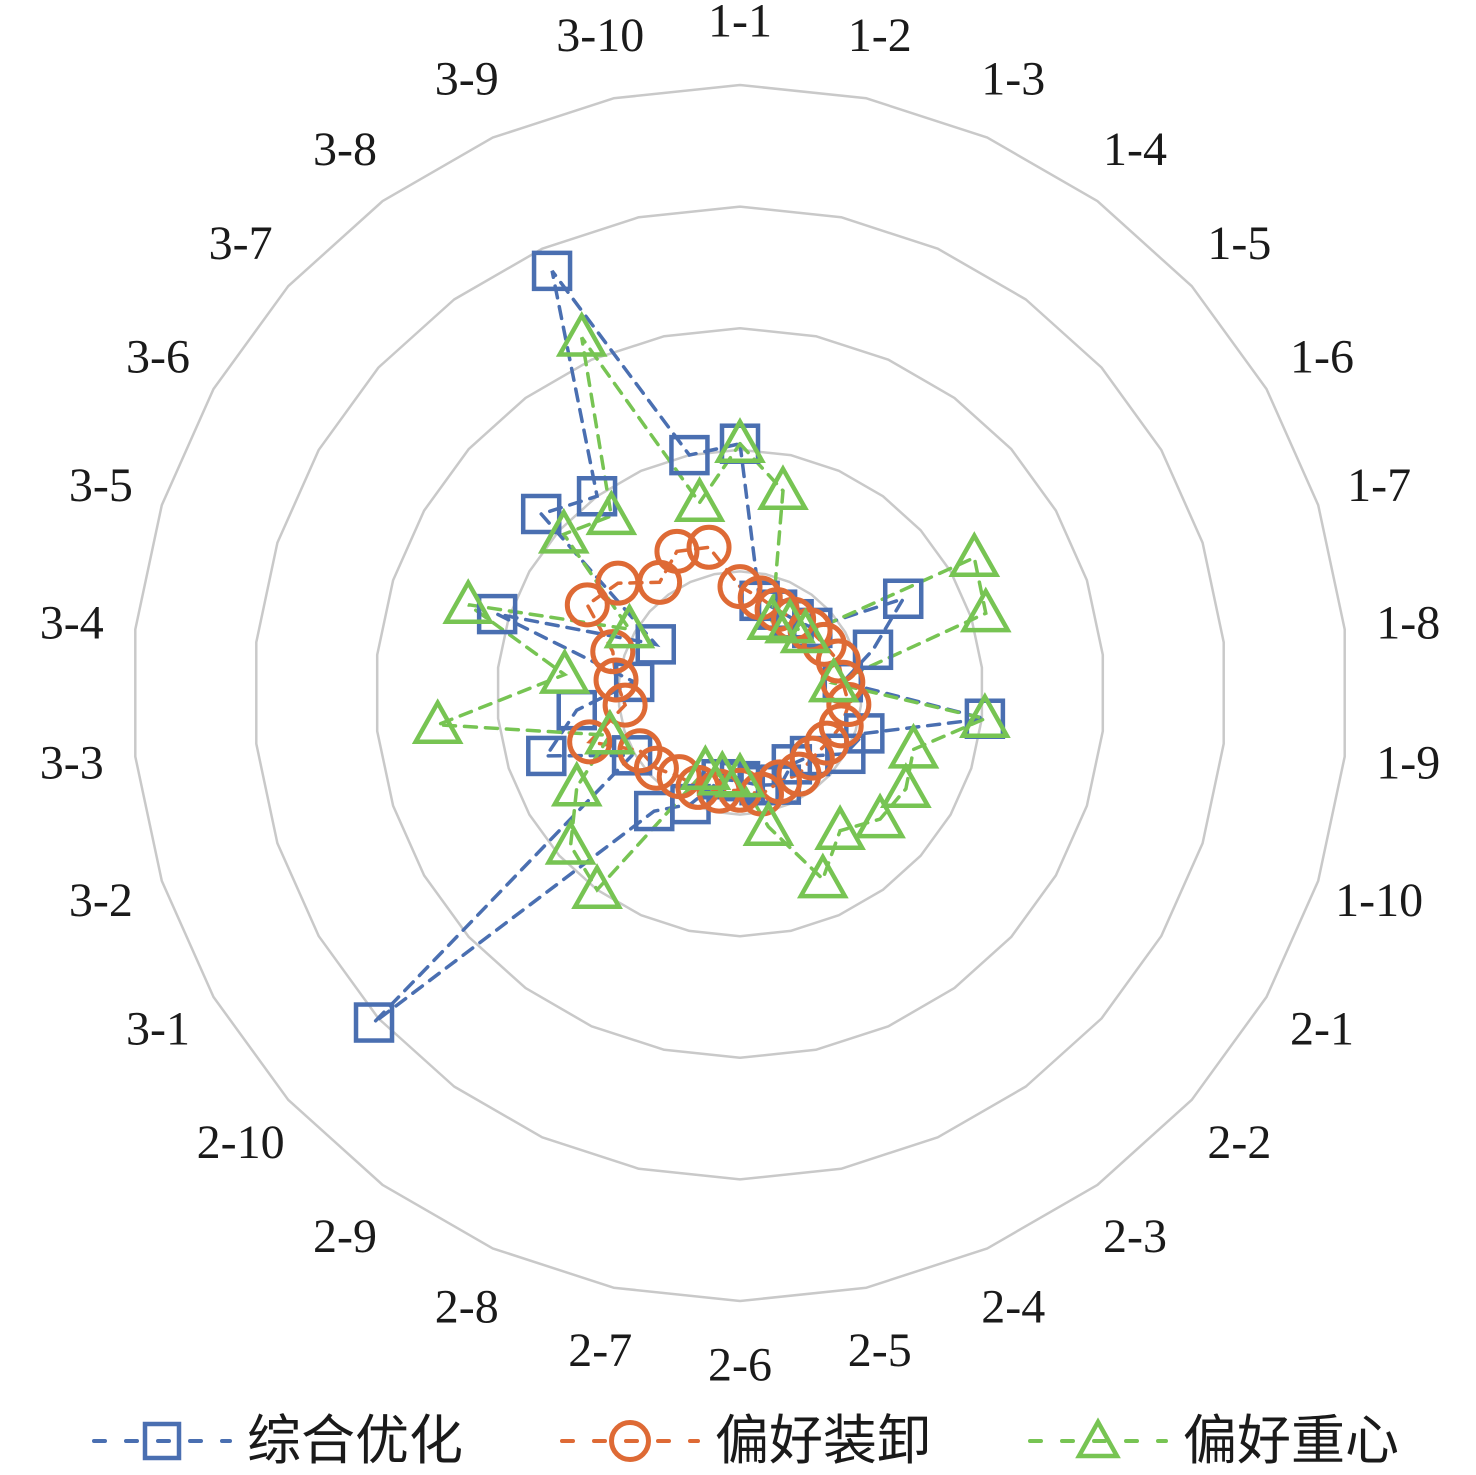  What do you see at coordinates (1013, 79) in the screenshot?
I see `axis-label-1-3: 1-3` at bounding box center [1013, 79].